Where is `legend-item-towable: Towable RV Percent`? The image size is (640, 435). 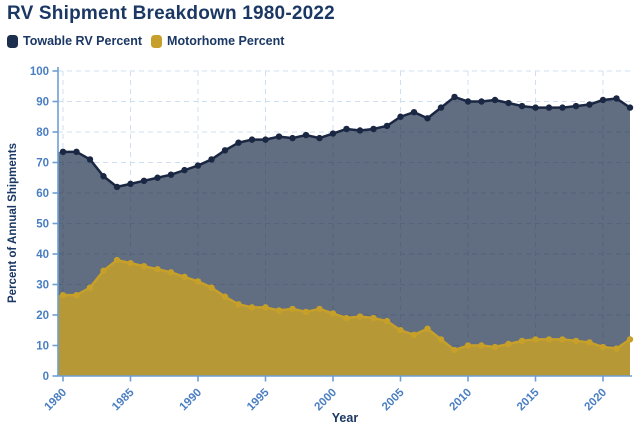
legend-item-towable: Towable RV Percent is located at coordinates (74, 41).